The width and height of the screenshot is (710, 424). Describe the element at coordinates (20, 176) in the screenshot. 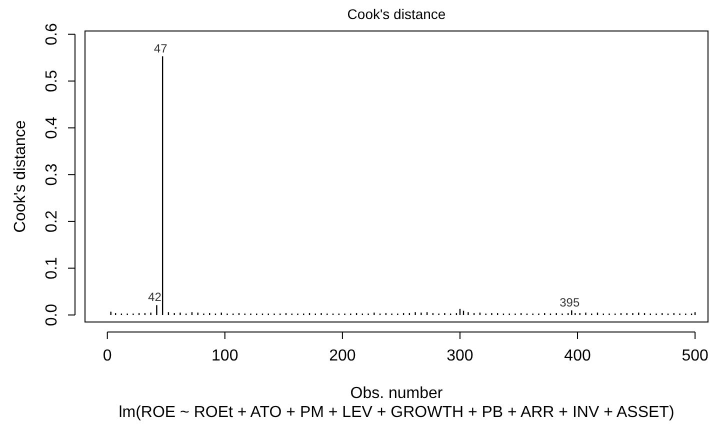

I see `y-axis-title: Cook's distance` at that location.